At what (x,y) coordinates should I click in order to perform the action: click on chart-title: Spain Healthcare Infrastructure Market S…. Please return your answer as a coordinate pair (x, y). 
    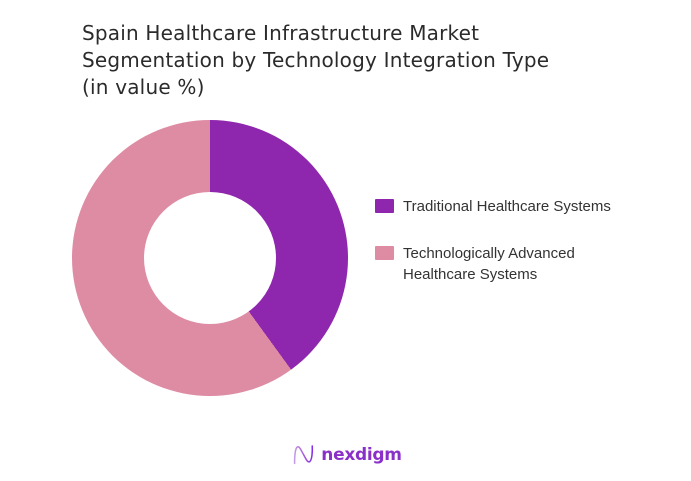
    Looking at the image, I should click on (315, 60).